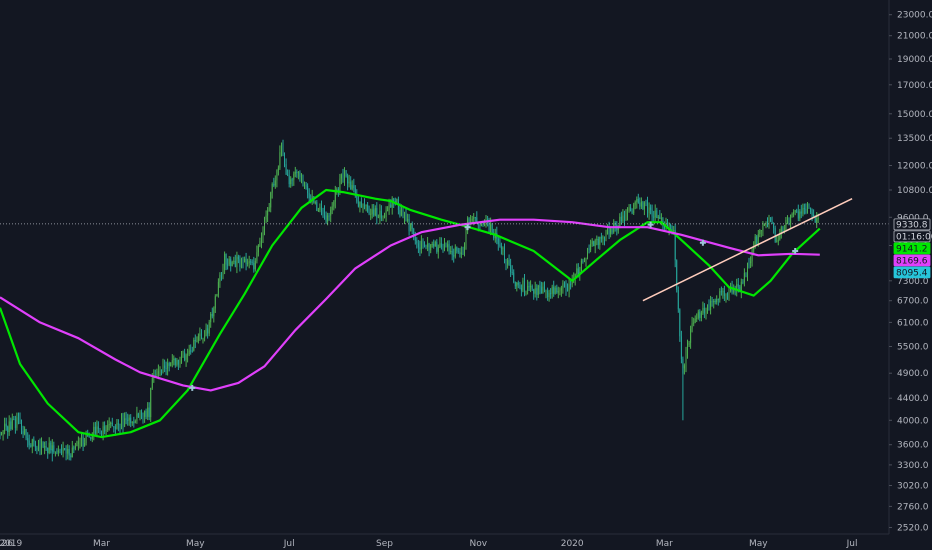 The image size is (932, 550). What do you see at coordinates (912, 225) in the screenshot?
I see `price-badge-label: 9330.8` at bounding box center [912, 225].